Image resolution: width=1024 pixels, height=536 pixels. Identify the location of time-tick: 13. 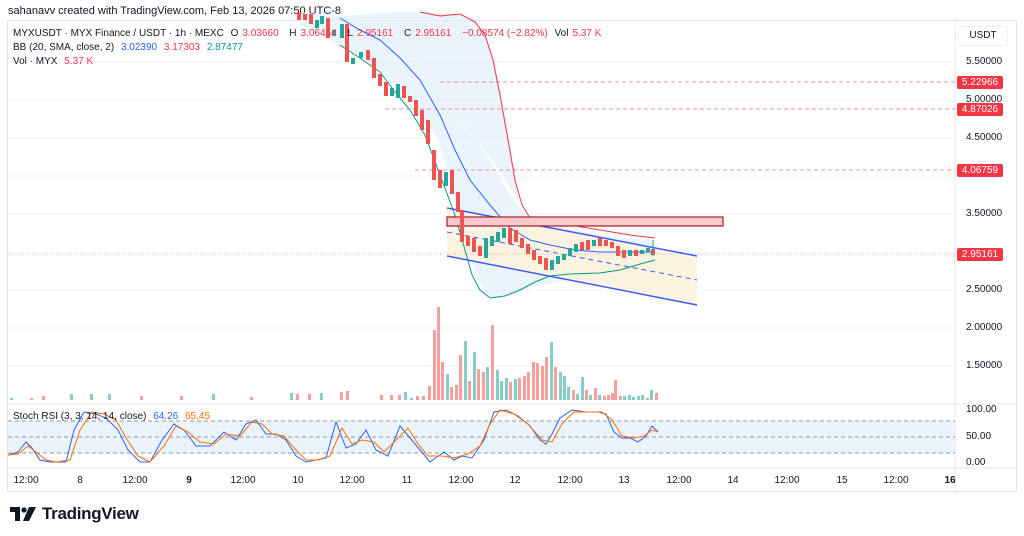
(624, 480).